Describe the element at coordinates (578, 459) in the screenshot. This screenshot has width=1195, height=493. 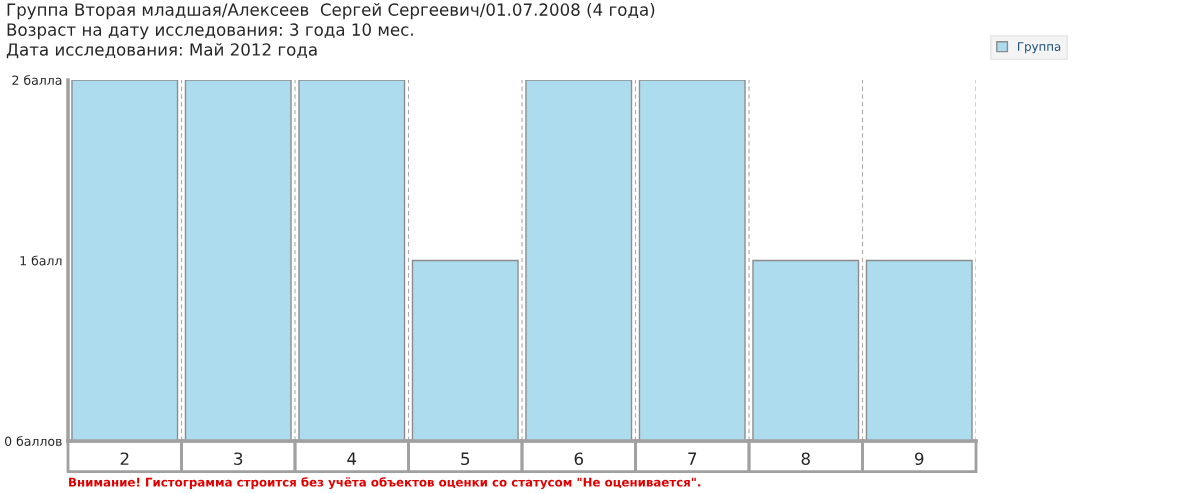
I see `x-tick-label: 6` at that location.